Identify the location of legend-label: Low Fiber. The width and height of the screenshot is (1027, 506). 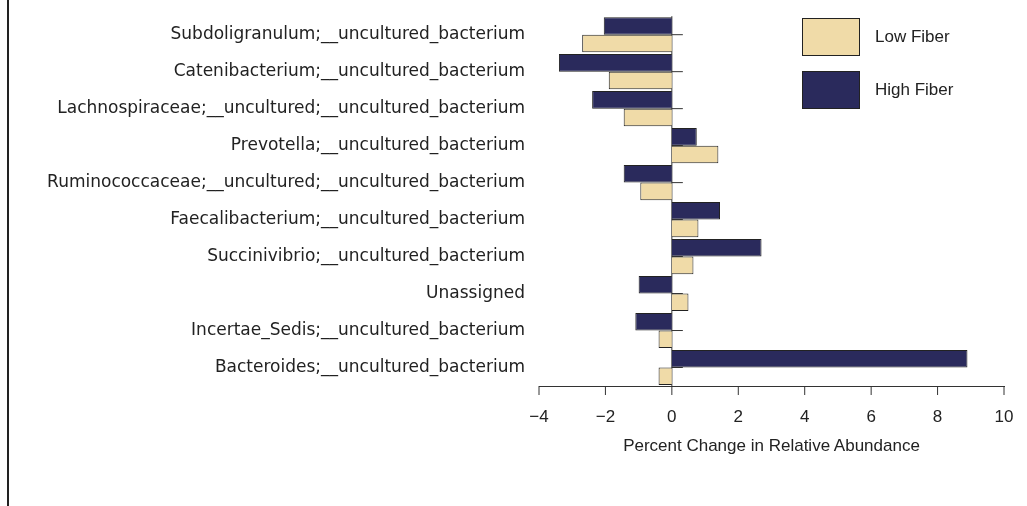
(912, 37).